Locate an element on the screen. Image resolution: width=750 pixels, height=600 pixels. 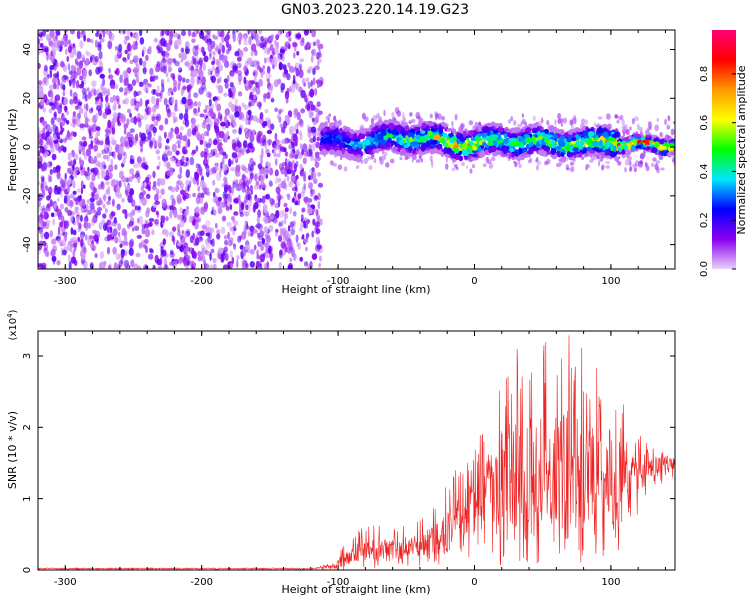
x-tick-label: -200 is located at coordinates (201, 281).